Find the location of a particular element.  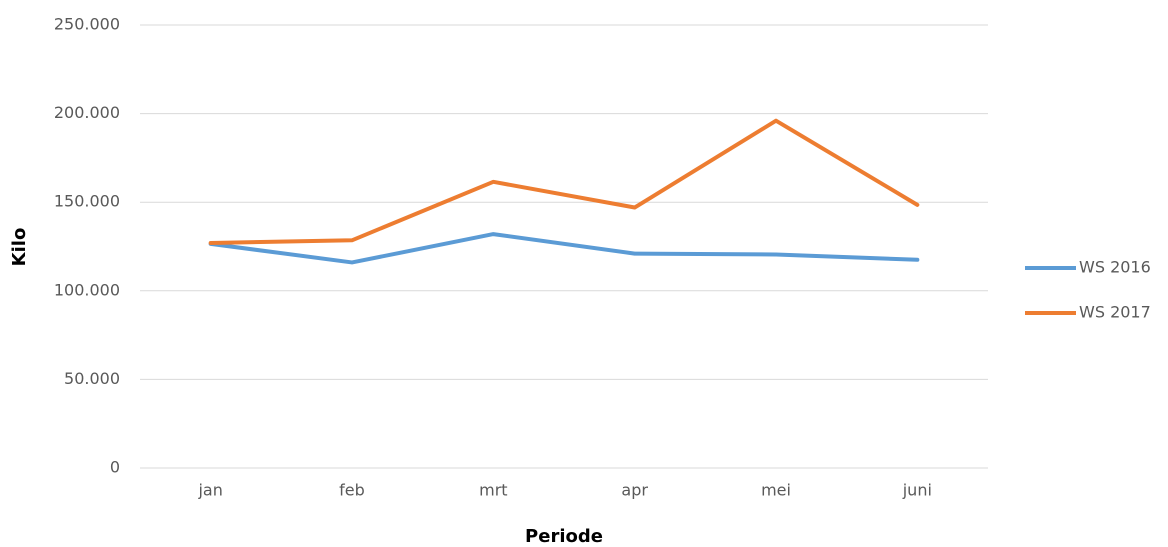

x-tick-label: apr is located at coordinates (634, 490).